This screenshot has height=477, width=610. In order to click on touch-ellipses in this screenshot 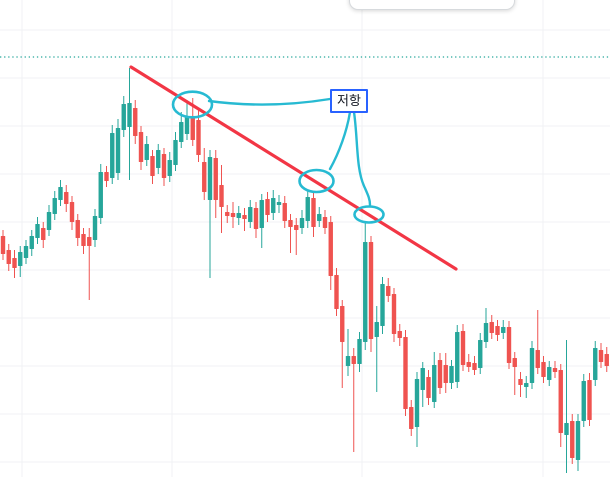, I will do `click(278, 157)`.